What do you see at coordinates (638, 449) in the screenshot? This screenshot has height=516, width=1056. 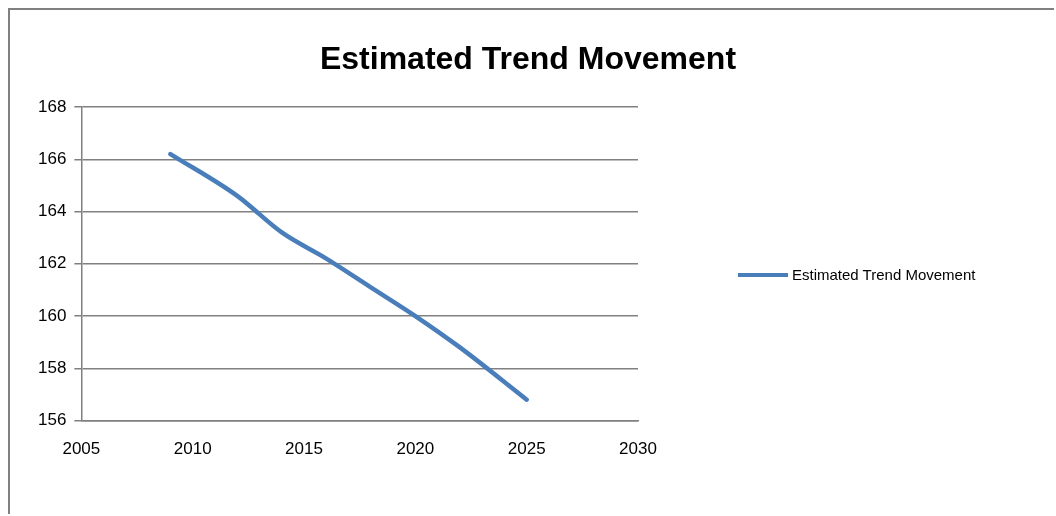 I see `x-tick-label: 2030` at bounding box center [638, 449].